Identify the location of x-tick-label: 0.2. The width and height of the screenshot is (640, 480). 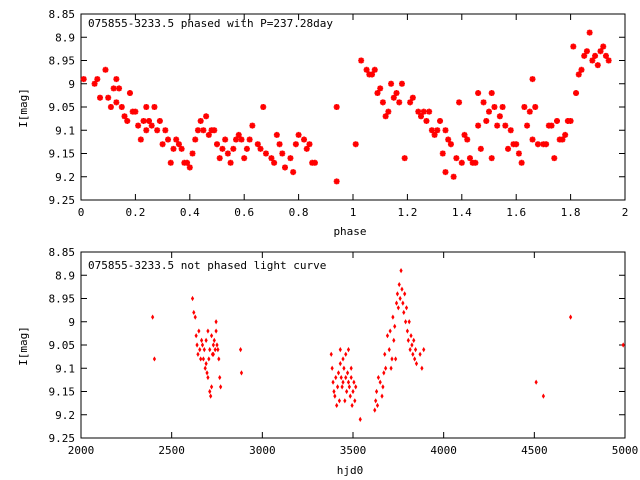
(135, 212).